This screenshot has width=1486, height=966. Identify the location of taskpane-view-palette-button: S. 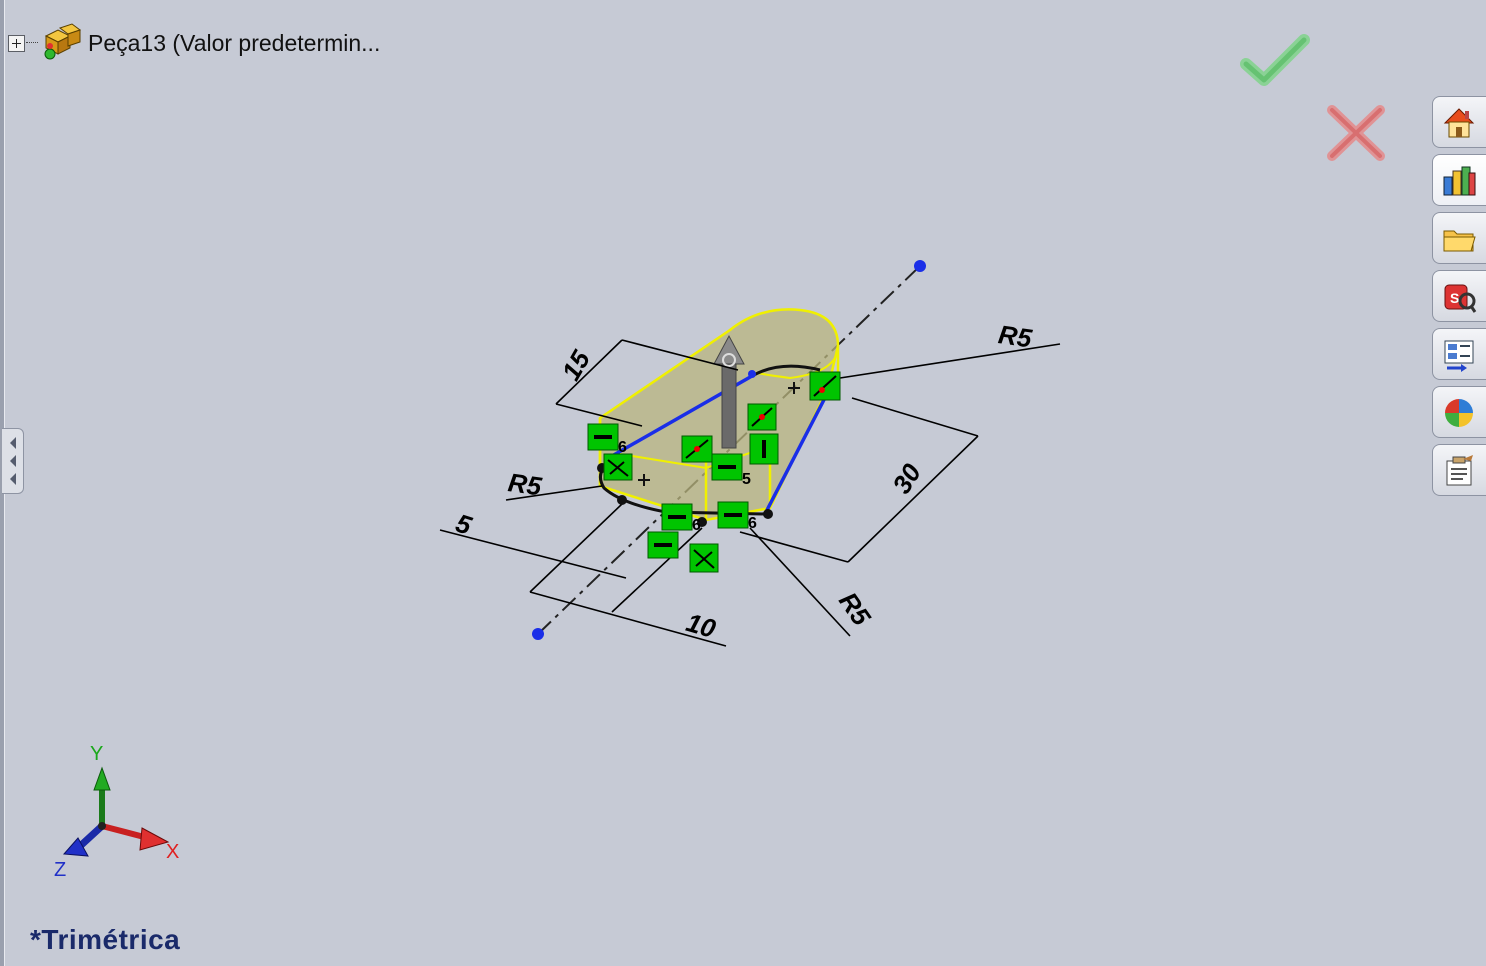
(1459, 296).